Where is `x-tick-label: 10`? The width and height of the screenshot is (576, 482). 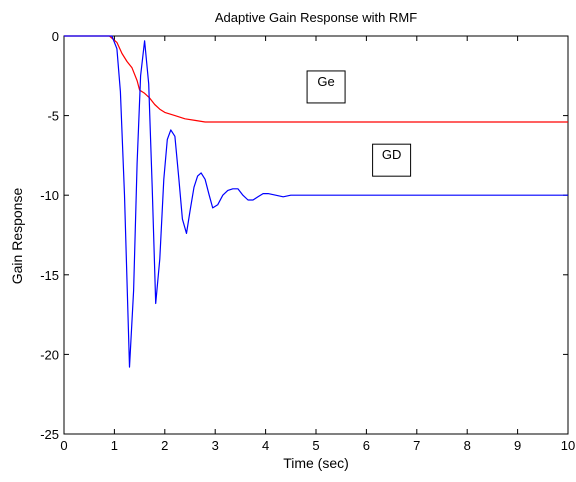 x-tick-label: 10 is located at coordinates (568, 445).